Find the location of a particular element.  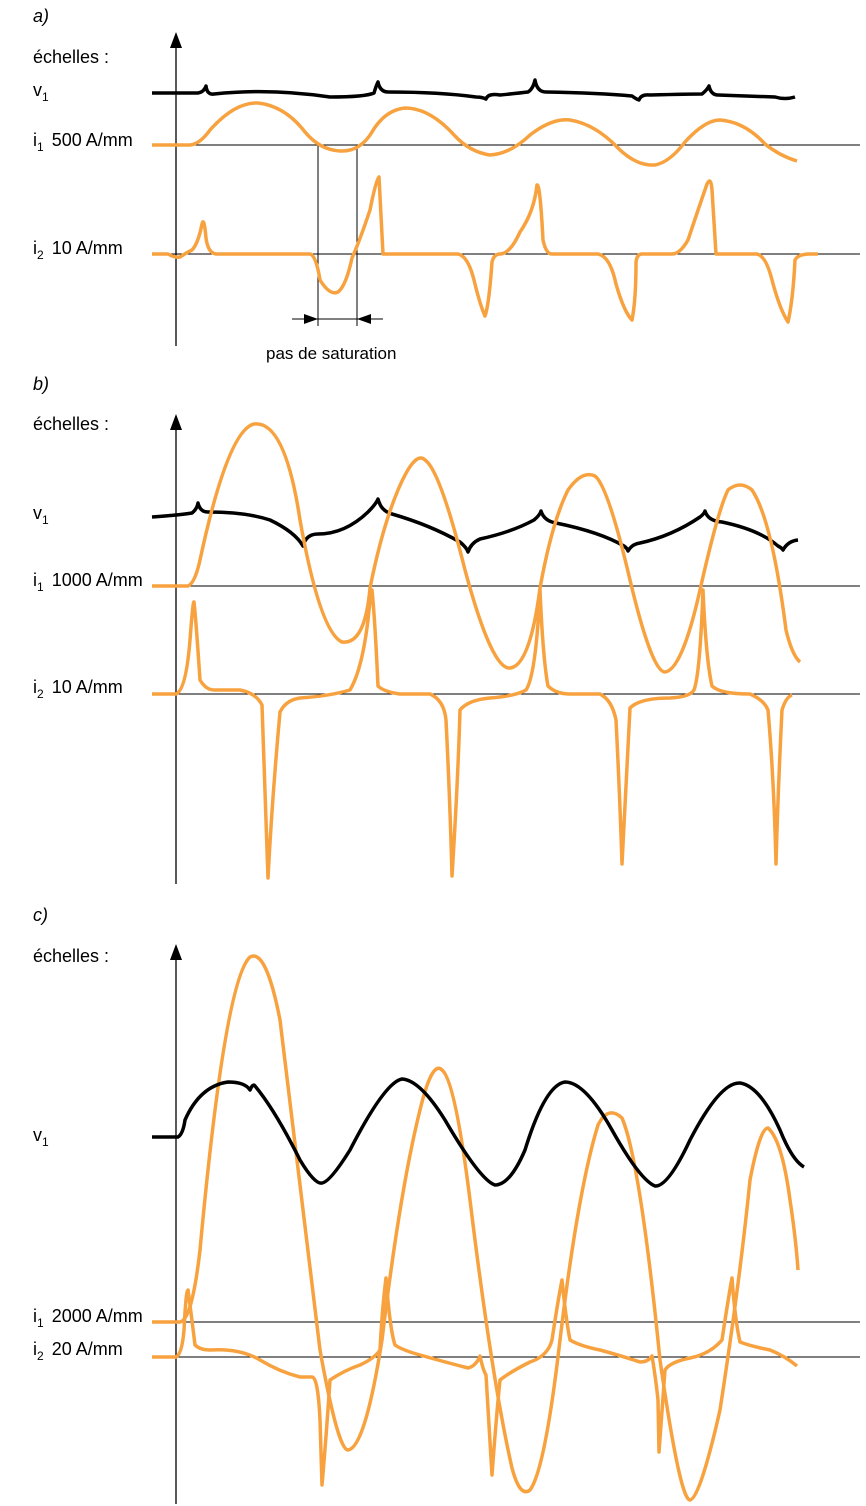

panel-b-v1-label: v1 is located at coordinates (41, 515).